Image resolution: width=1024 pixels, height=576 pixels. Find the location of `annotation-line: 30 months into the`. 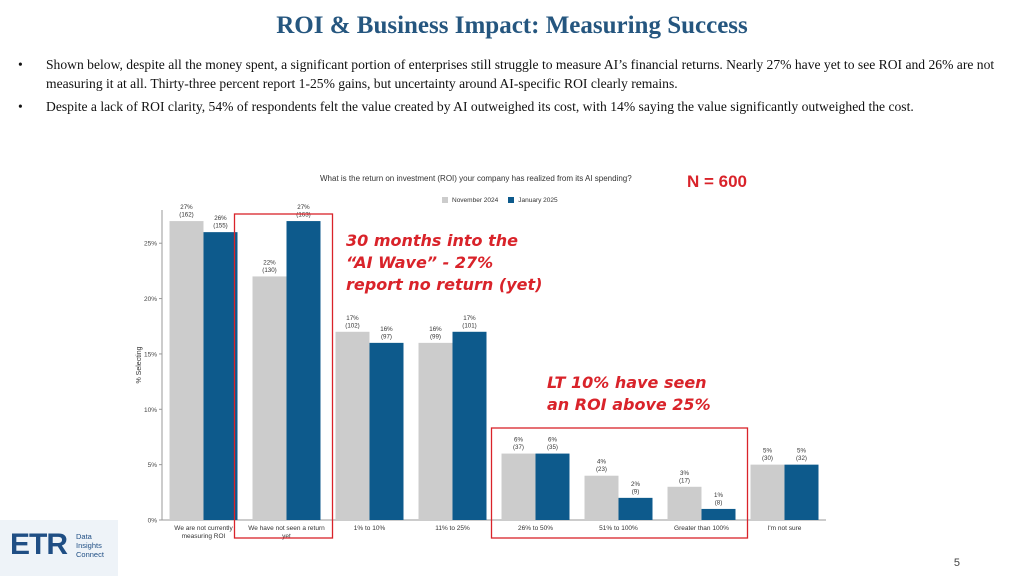

annotation-line: 30 months into the is located at coordinates (432, 240).